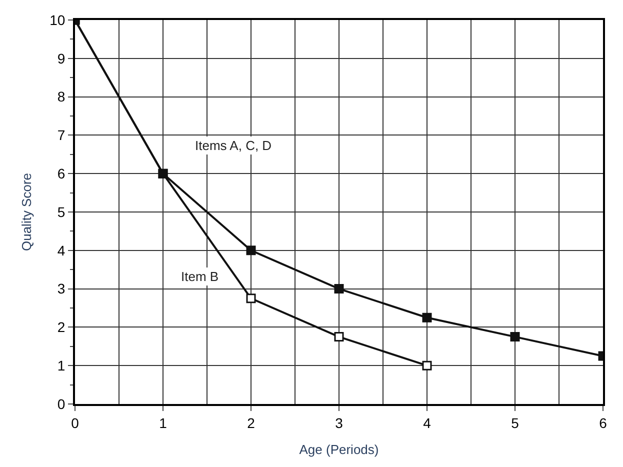 The height and width of the screenshot is (467, 623). Describe the element at coordinates (58, 20) in the screenshot. I see `y-tick-label: 10` at that location.